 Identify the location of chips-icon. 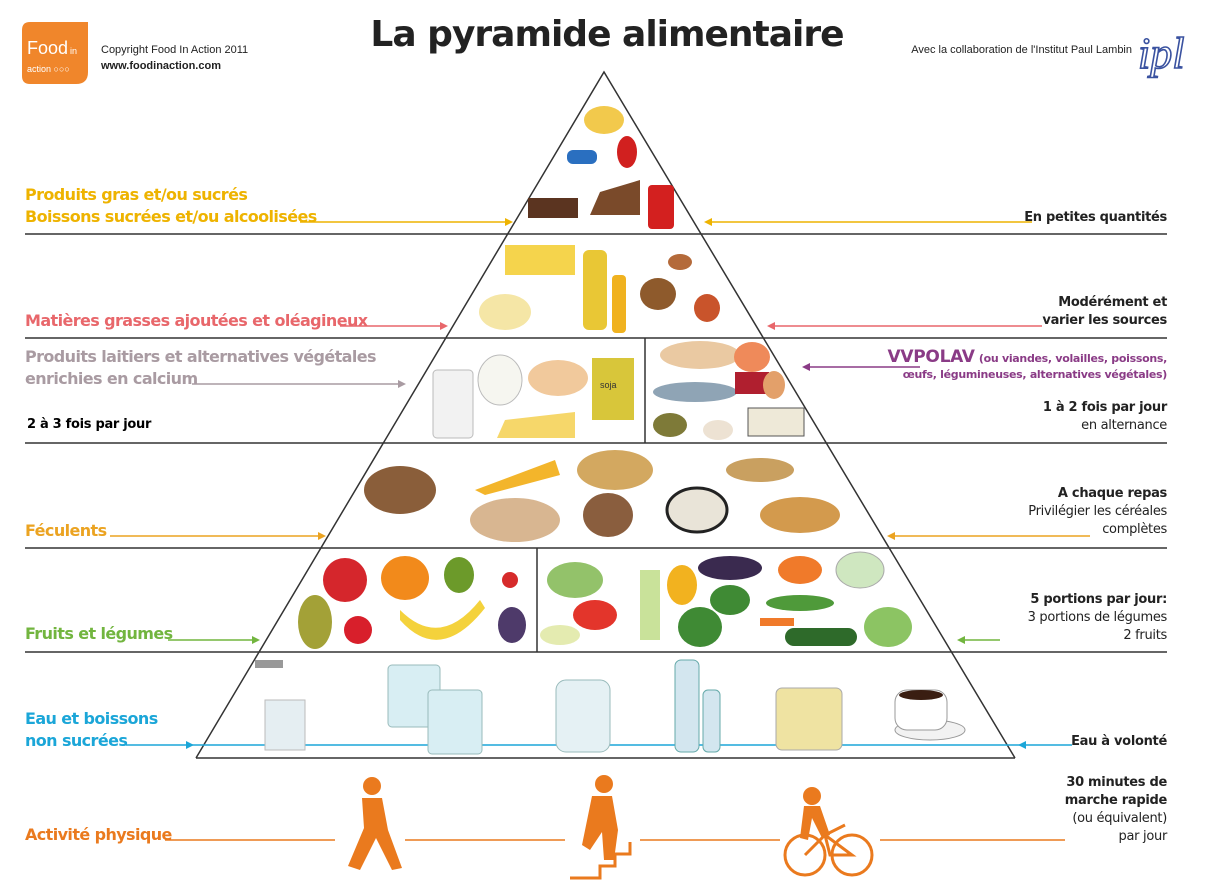
(604, 120).